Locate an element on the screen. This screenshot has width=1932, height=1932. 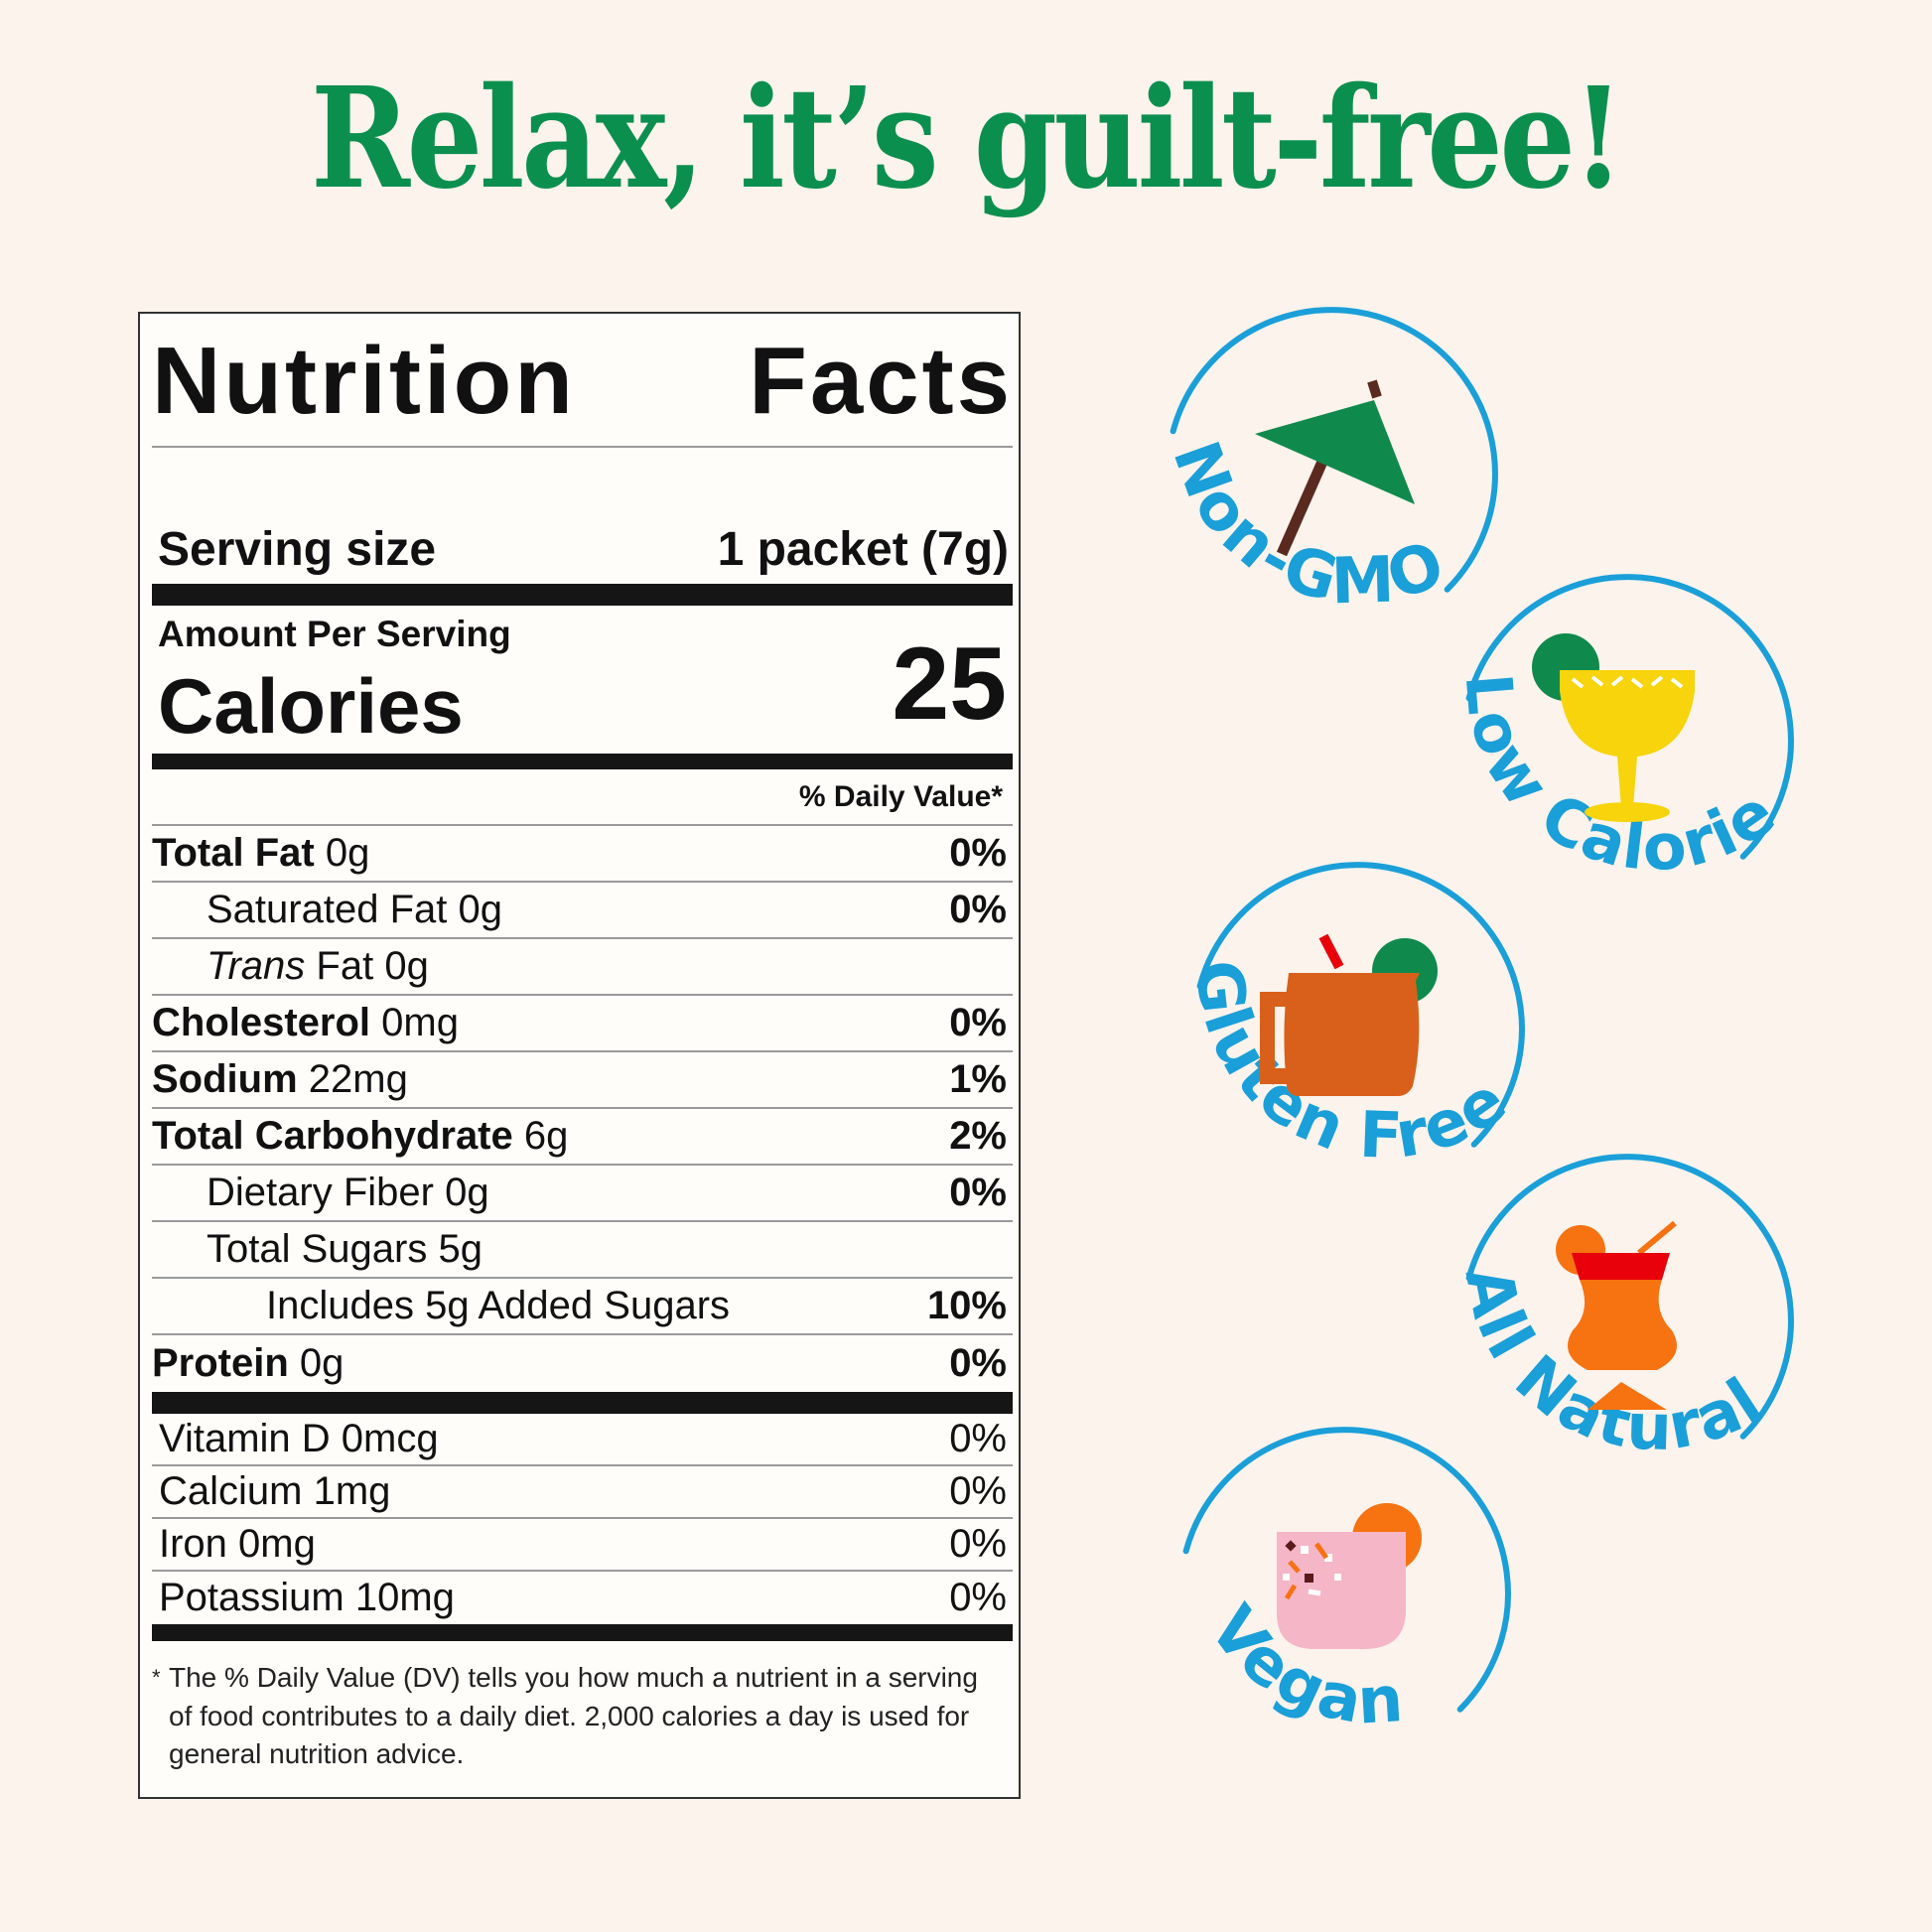
nutrient-label: Dietary Fiber 0g is located at coordinates (320, 1193).